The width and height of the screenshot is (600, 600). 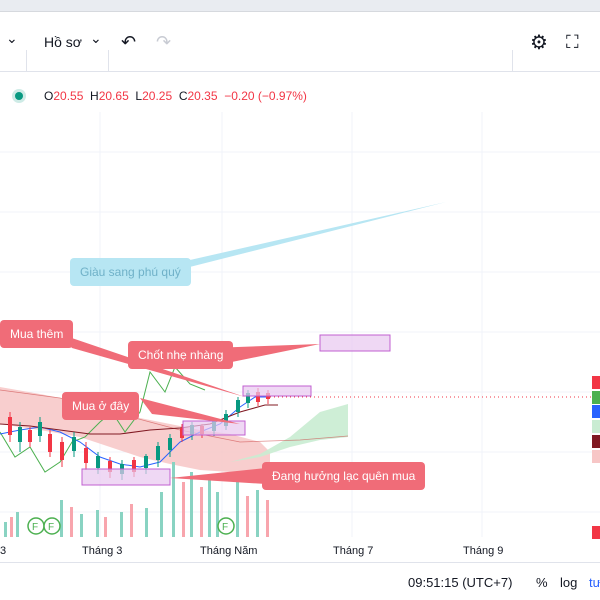 What do you see at coordinates (355, 343) in the screenshot?
I see `target-box` at bounding box center [355, 343].